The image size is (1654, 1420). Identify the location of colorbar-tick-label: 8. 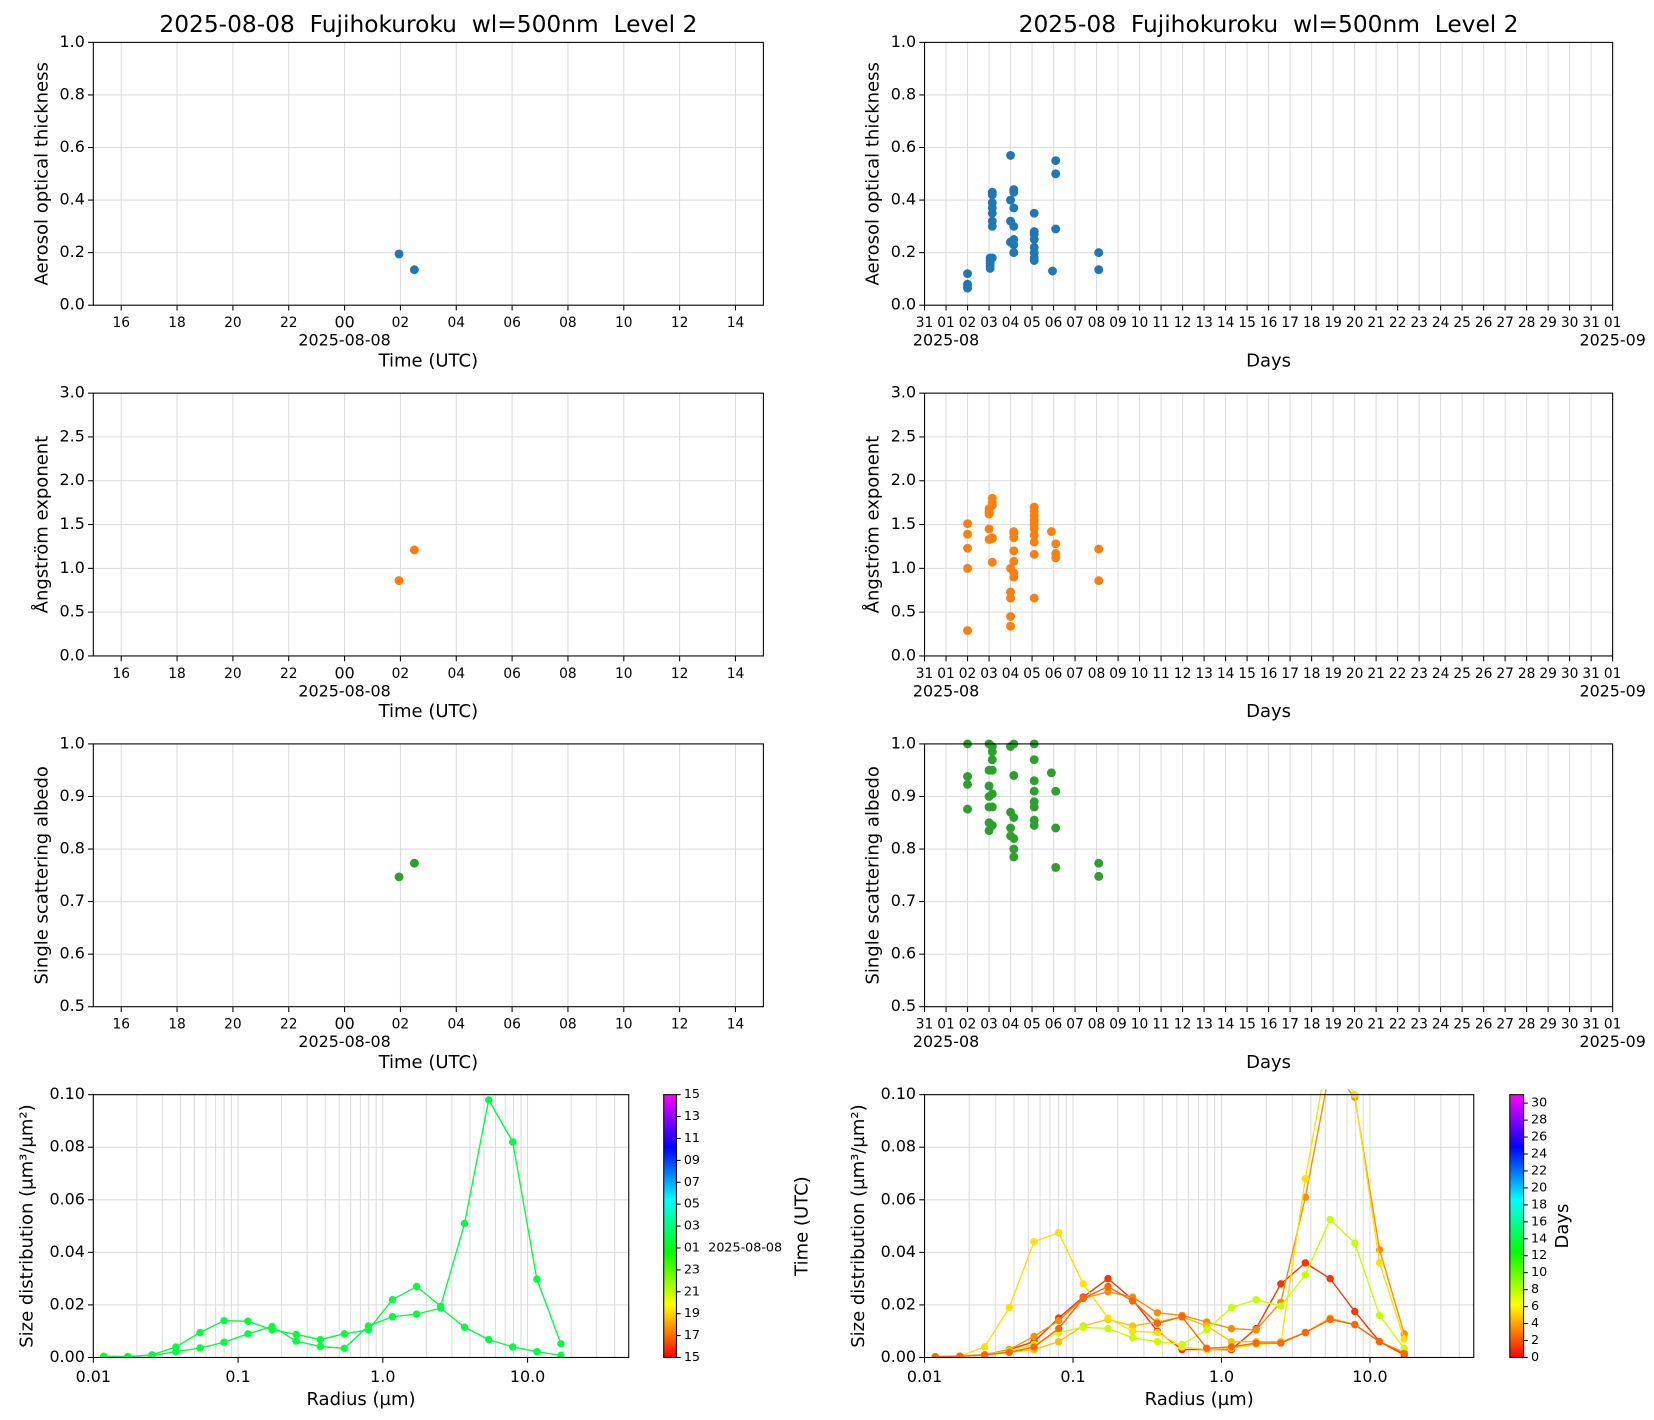
(1535, 1288).